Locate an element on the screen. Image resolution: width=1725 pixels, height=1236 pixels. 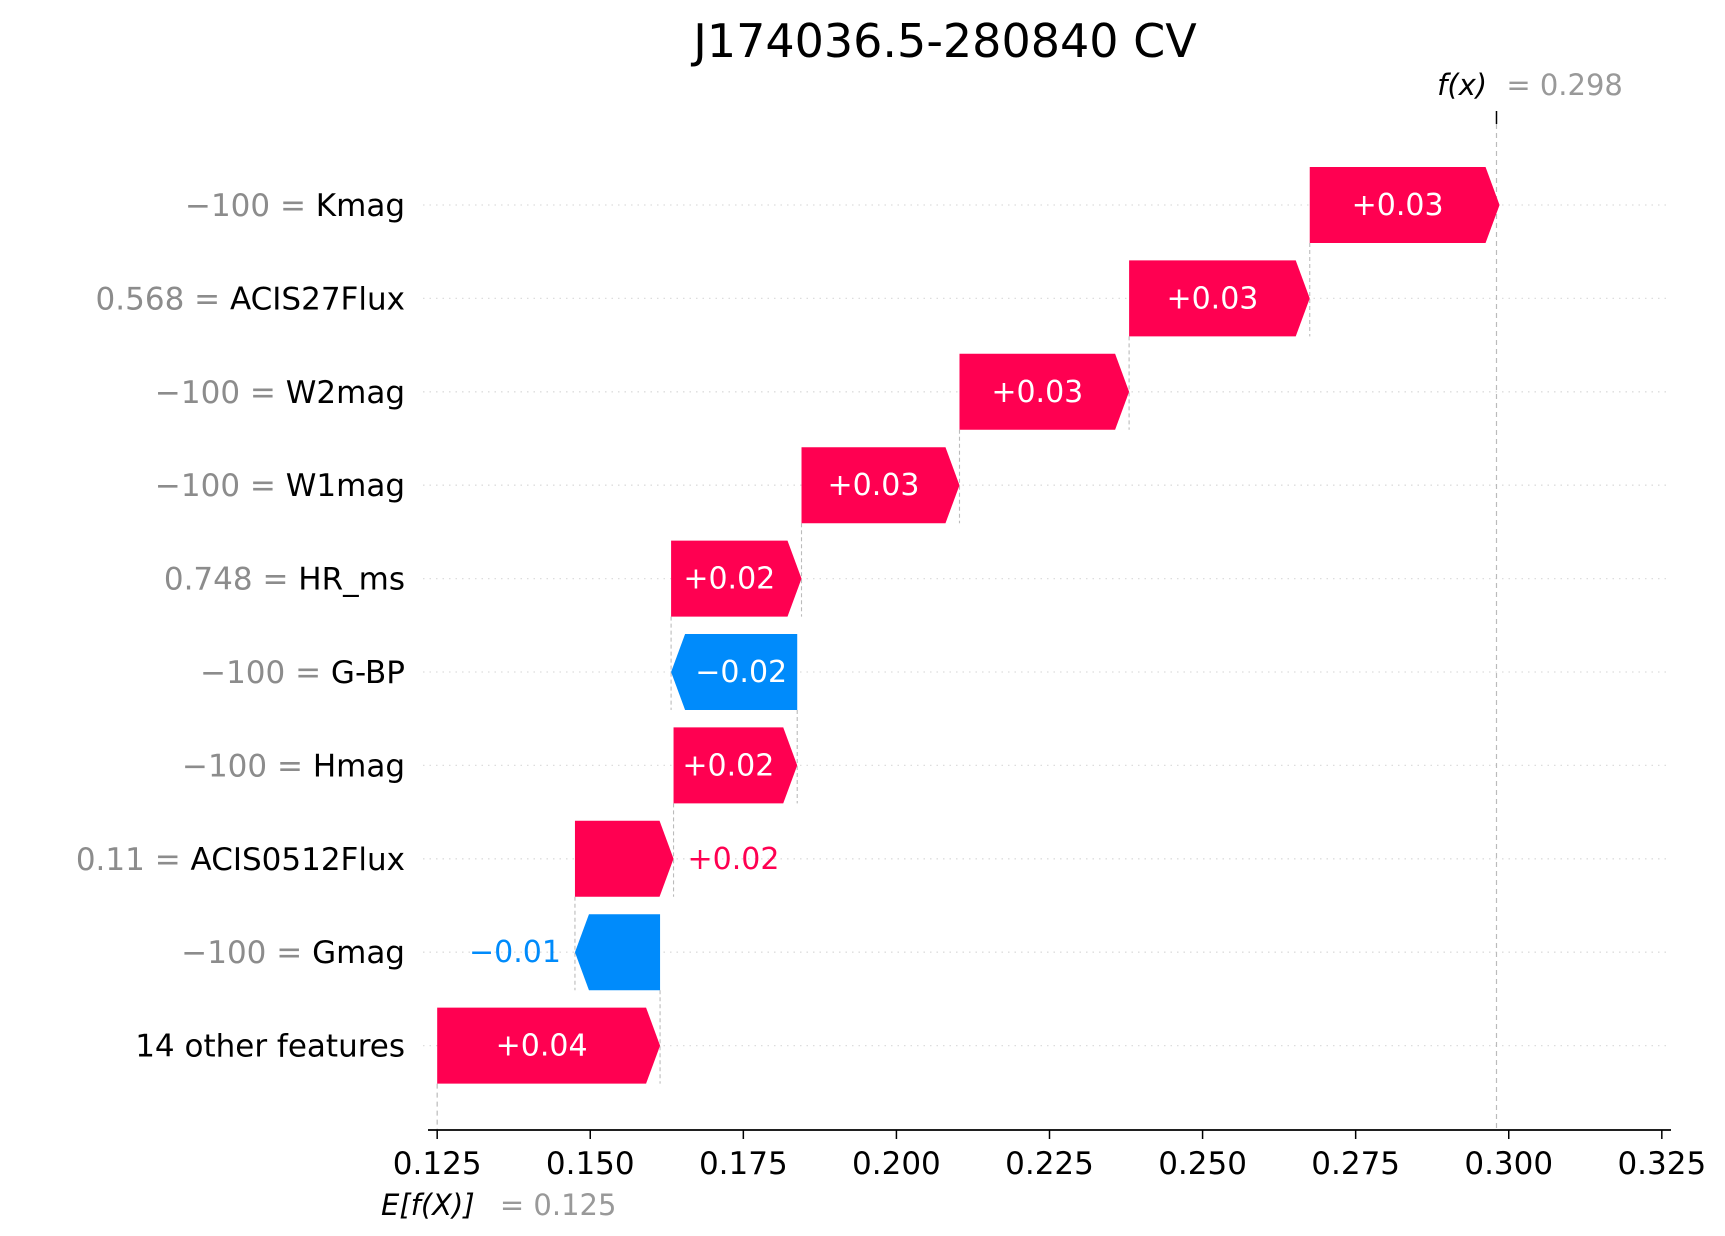
feature-label: 0.11 = ACIS0512Flux is located at coordinates (240, 860).